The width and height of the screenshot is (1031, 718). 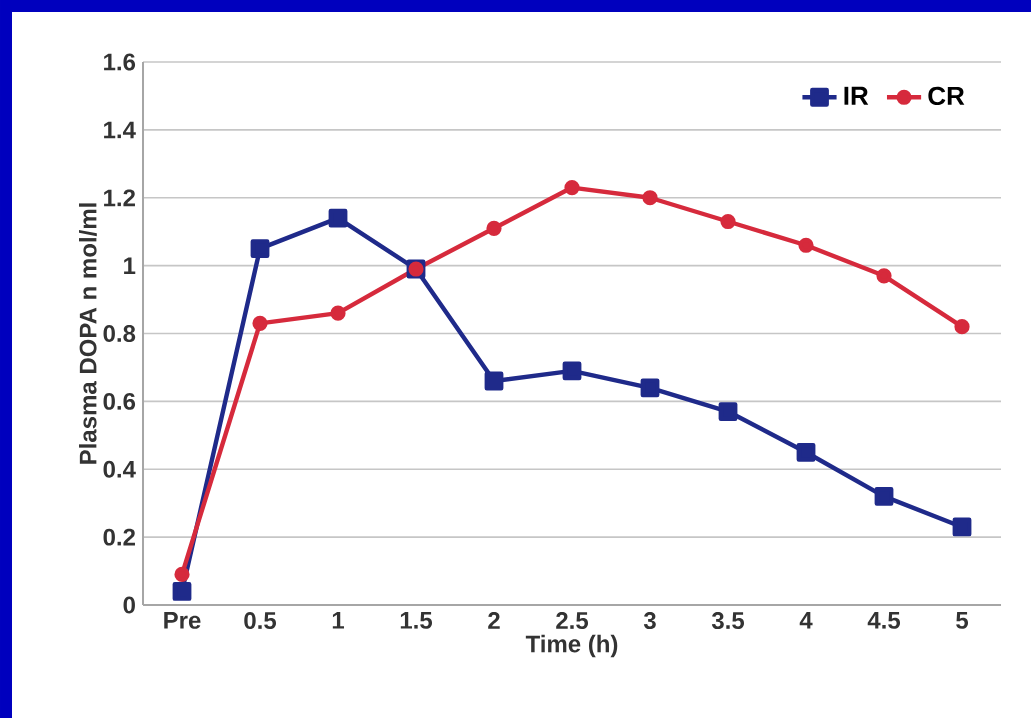 I want to click on y-axis-title: Plasma DOPA n mol/ml, so click(x=87, y=333).